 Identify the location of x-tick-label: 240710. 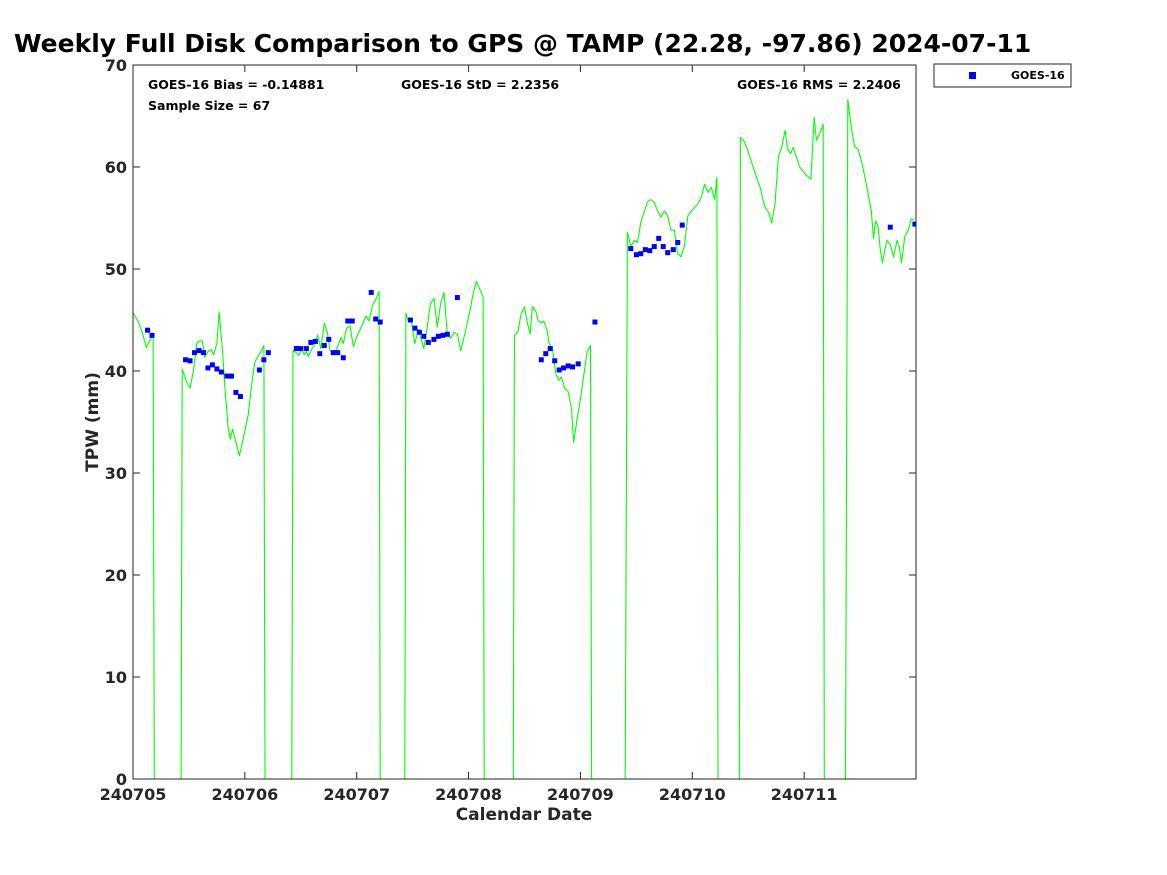
(692, 794).